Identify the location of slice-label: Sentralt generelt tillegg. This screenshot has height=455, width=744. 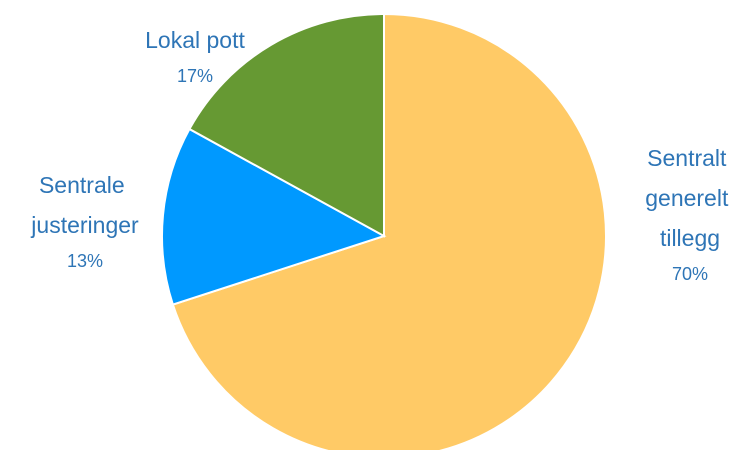
(690, 198).